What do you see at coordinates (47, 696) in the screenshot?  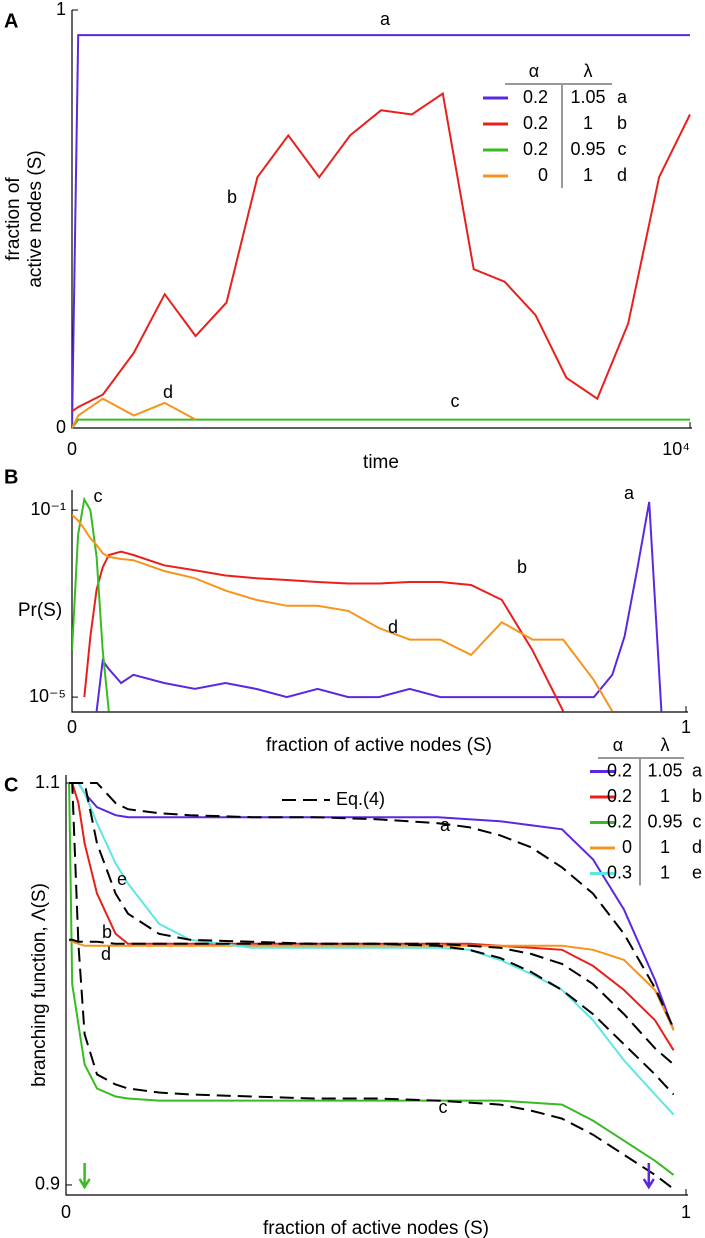 I see `y-tick-label: 10⁻⁵` at bounding box center [47, 696].